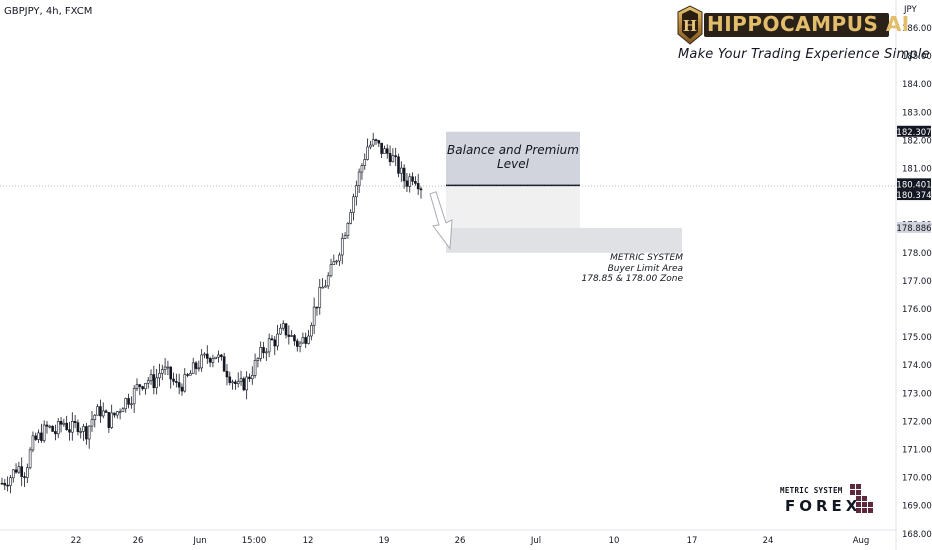  I want to click on price-tick-label: 177.000, so click(917, 282).